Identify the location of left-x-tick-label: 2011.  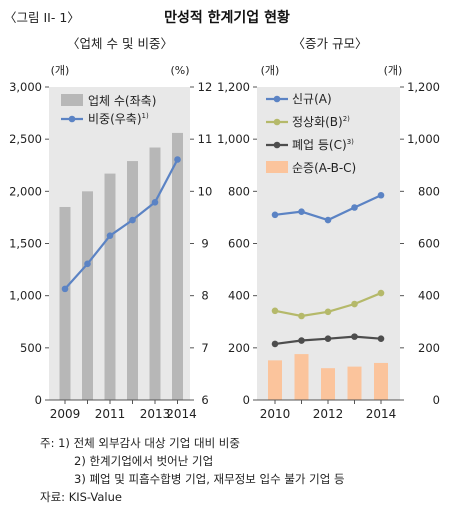
(110, 414).